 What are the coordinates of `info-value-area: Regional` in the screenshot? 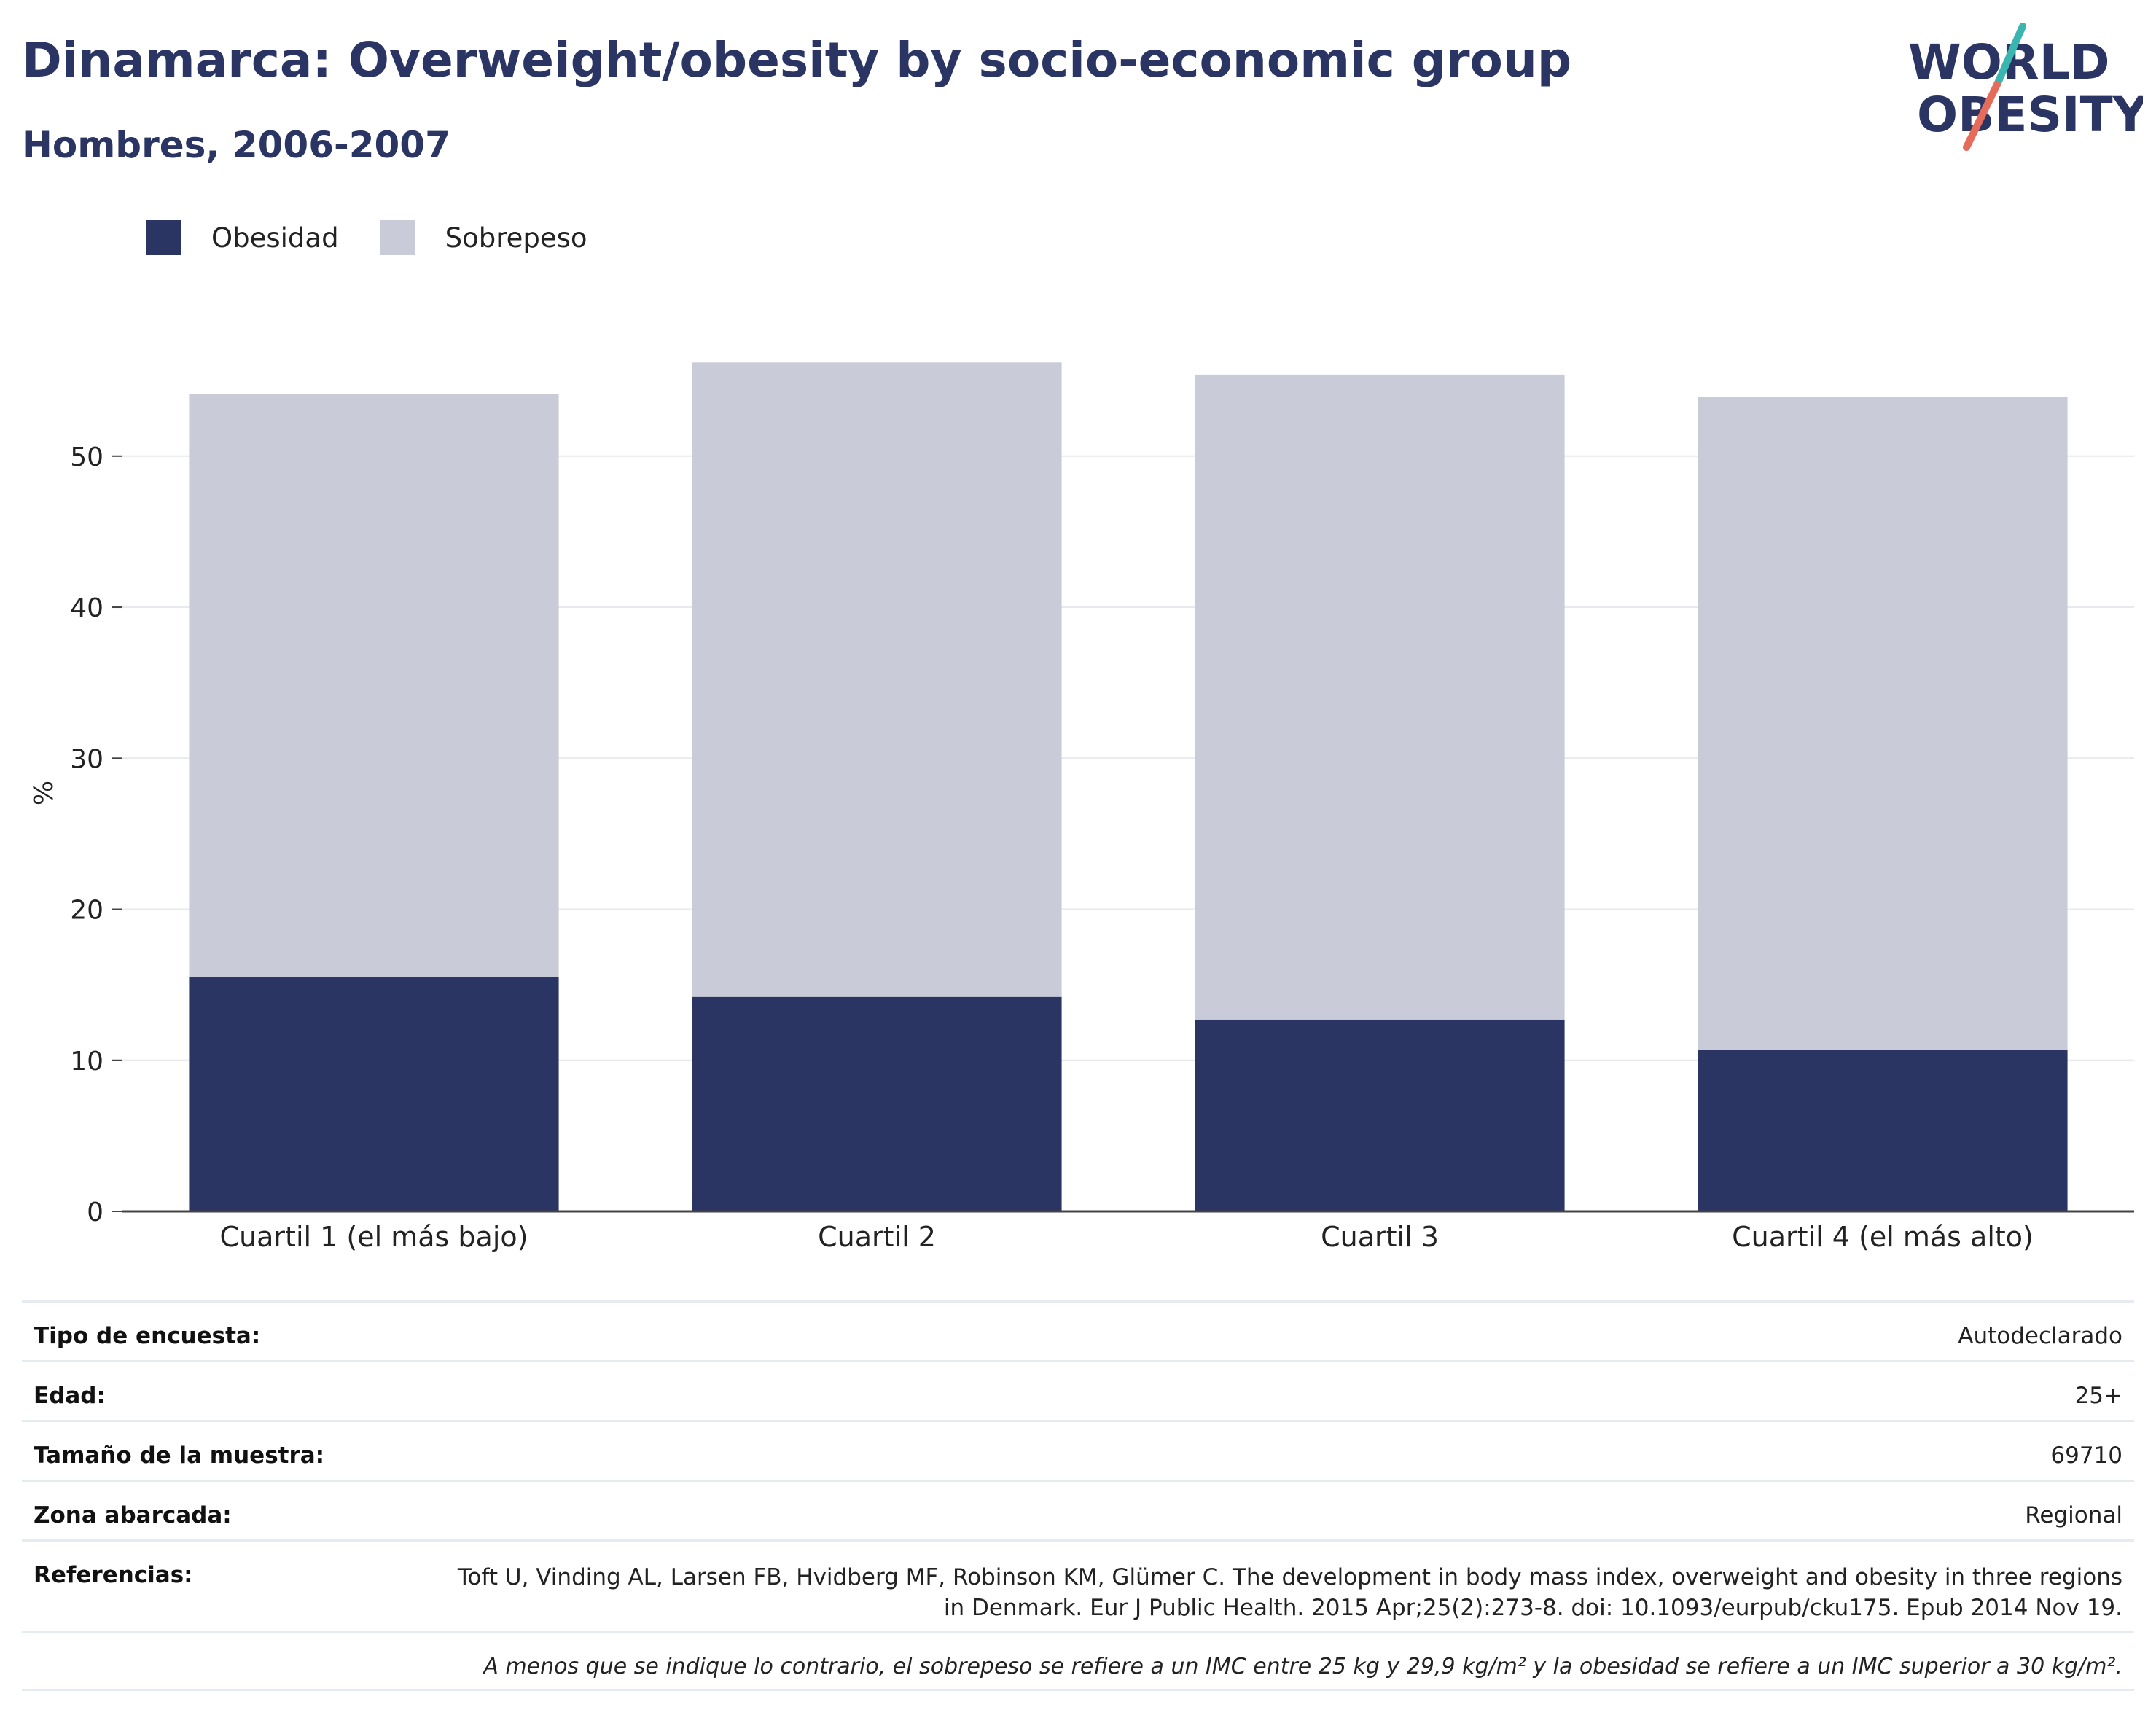 It's located at (2073, 1515).